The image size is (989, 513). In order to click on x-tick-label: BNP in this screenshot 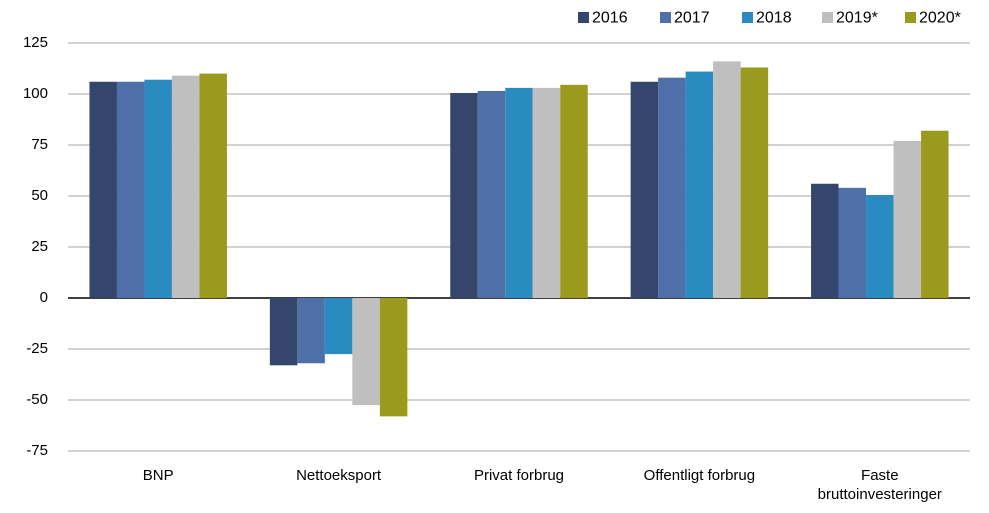, I will do `click(158, 475)`.